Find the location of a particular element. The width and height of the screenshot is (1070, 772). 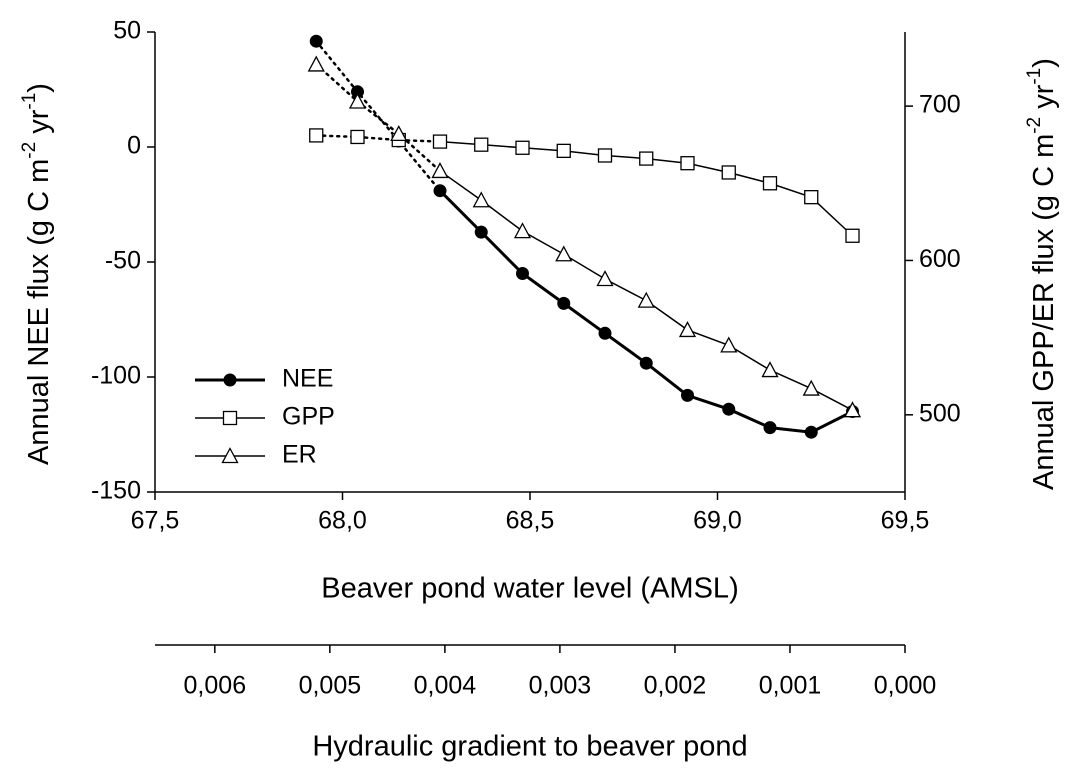

x-tick-label: 68,0 is located at coordinates (342, 521).